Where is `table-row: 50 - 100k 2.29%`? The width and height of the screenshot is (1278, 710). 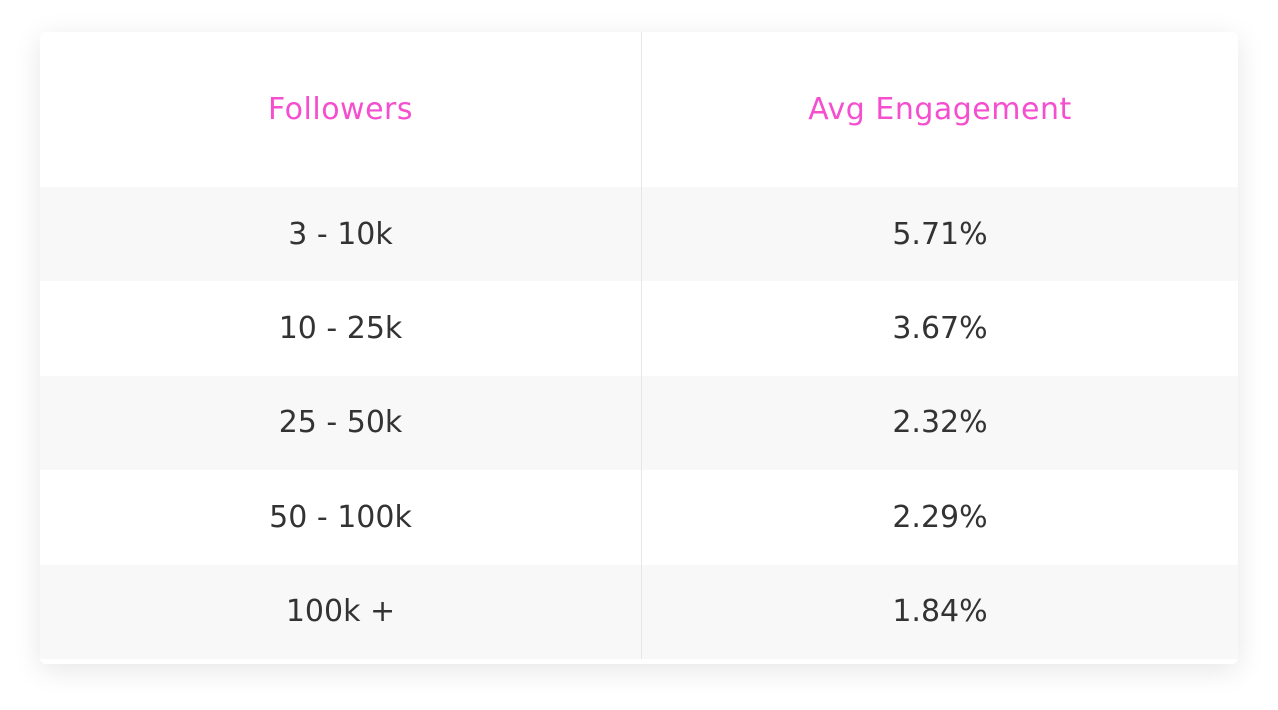
table-row: 50 - 100k 2.29% is located at coordinates (639, 517).